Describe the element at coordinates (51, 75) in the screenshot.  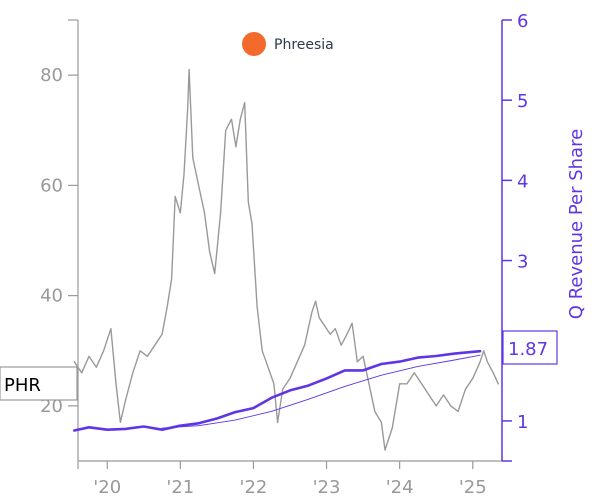
I see `y-axis-left-tick-label: 80` at that location.